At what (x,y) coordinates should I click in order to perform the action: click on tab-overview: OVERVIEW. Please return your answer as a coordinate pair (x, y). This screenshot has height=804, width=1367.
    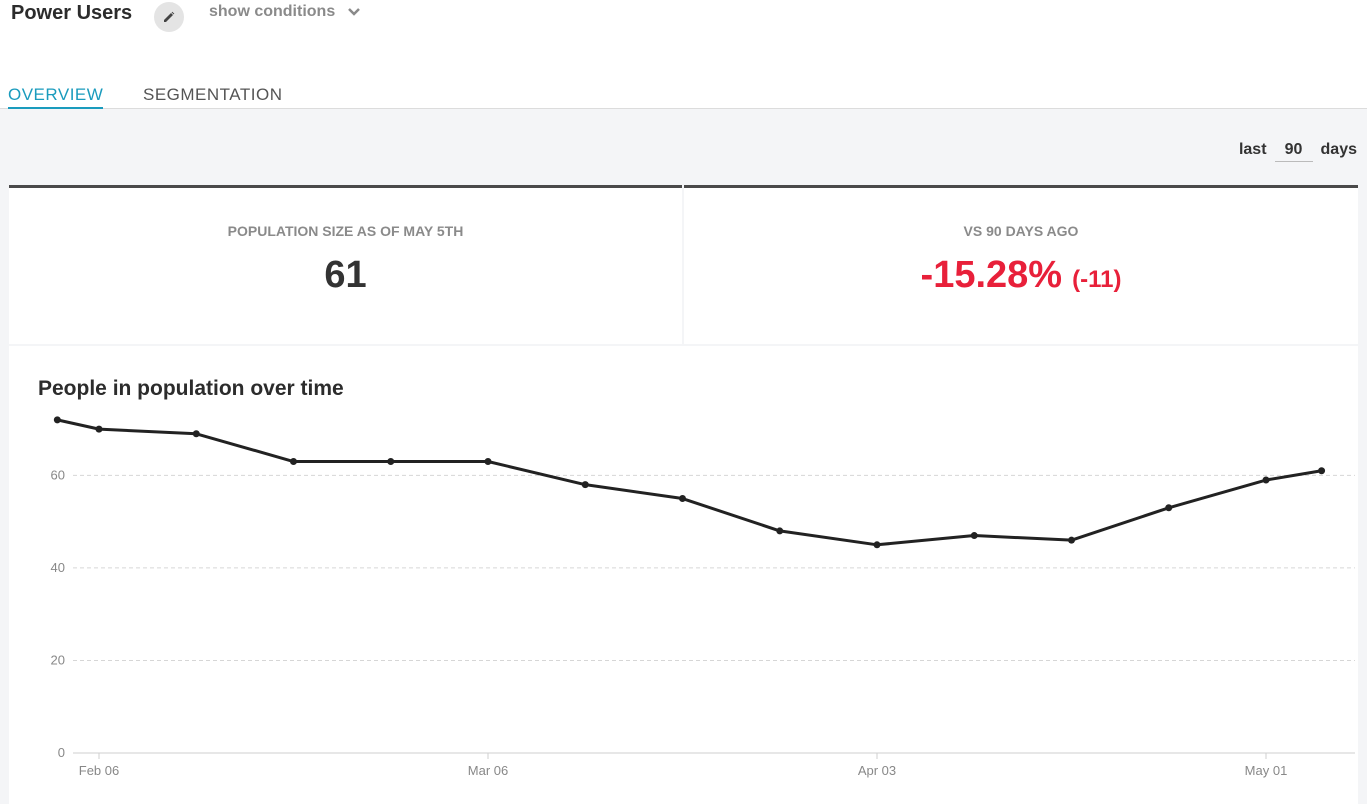
    Looking at the image, I should click on (56, 97).